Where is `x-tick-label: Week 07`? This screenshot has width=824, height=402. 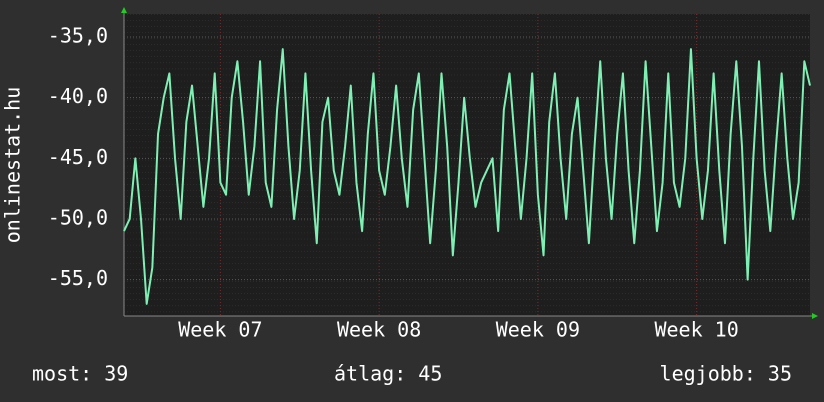
x-tick-label: Week 07 is located at coordinates (220, 330).